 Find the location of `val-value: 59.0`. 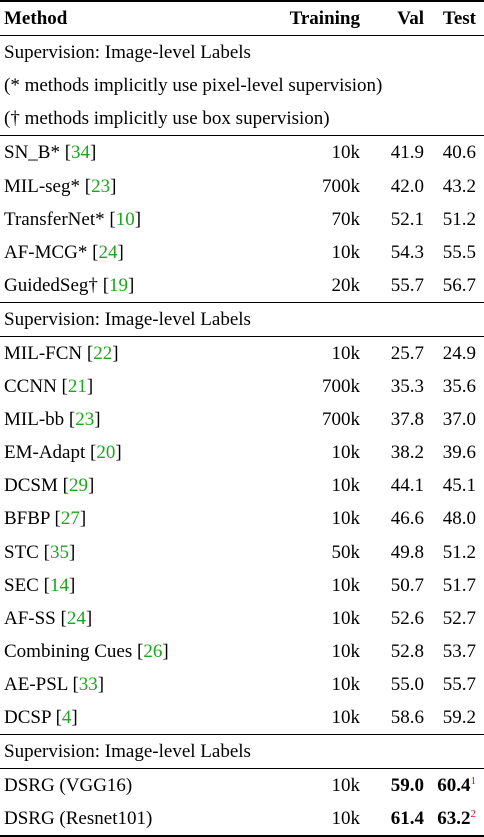

val-value: 59.0 is located at coordinates (407, 786).